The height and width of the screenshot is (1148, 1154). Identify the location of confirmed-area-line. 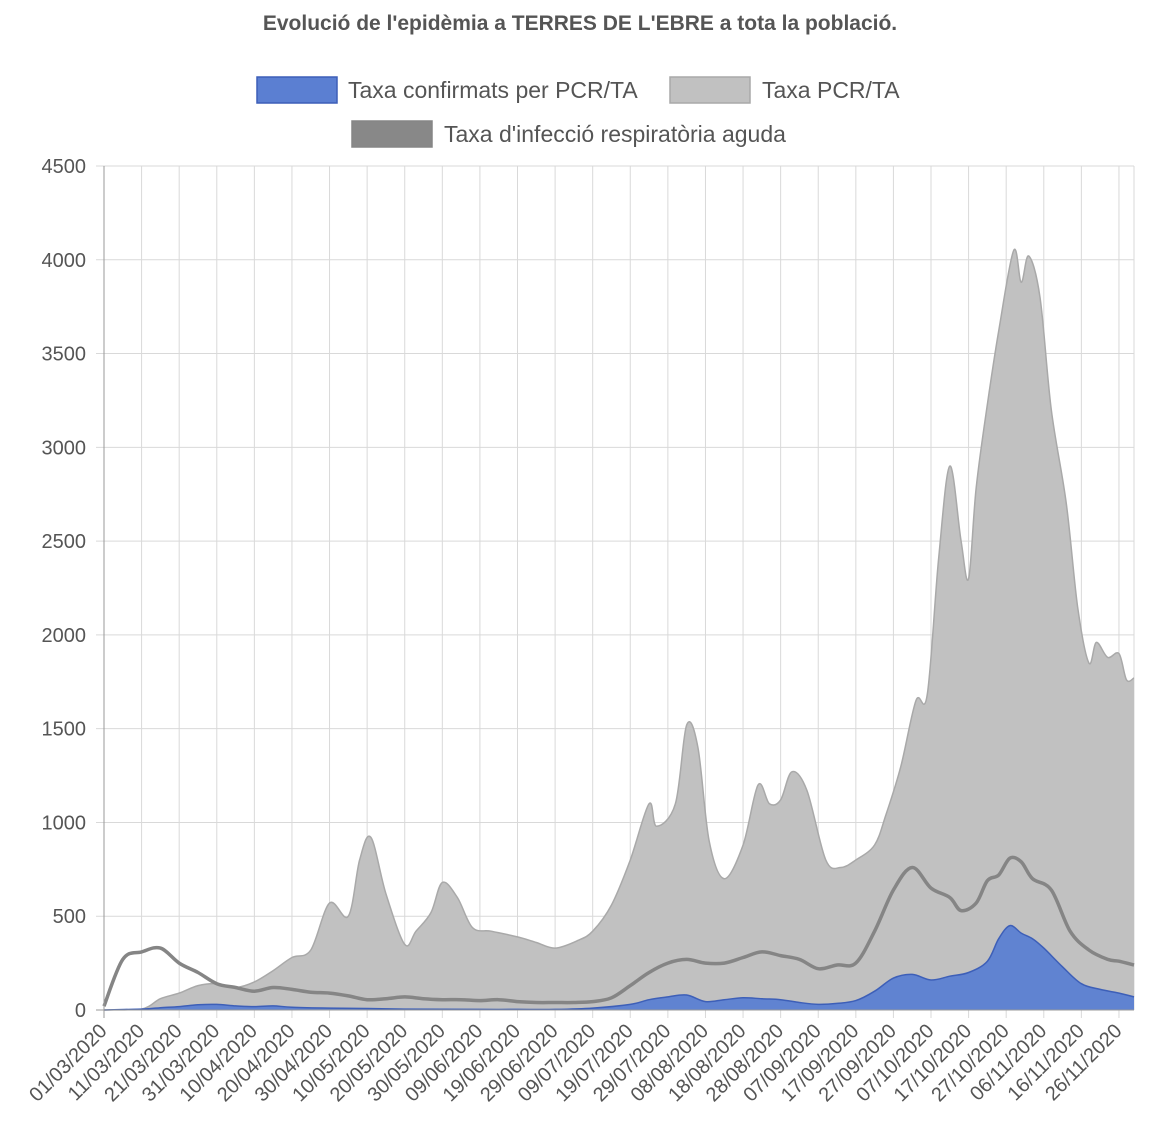
(619, 967).